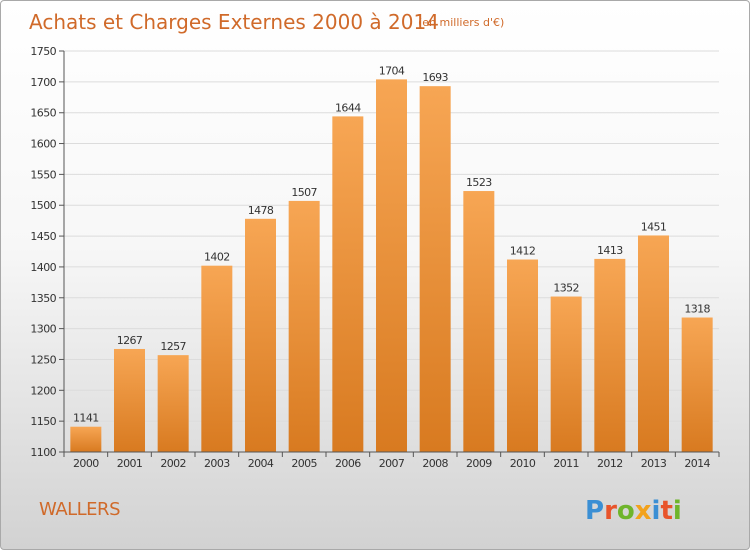  I want to click on data-label: 1693, so click(435, 77).